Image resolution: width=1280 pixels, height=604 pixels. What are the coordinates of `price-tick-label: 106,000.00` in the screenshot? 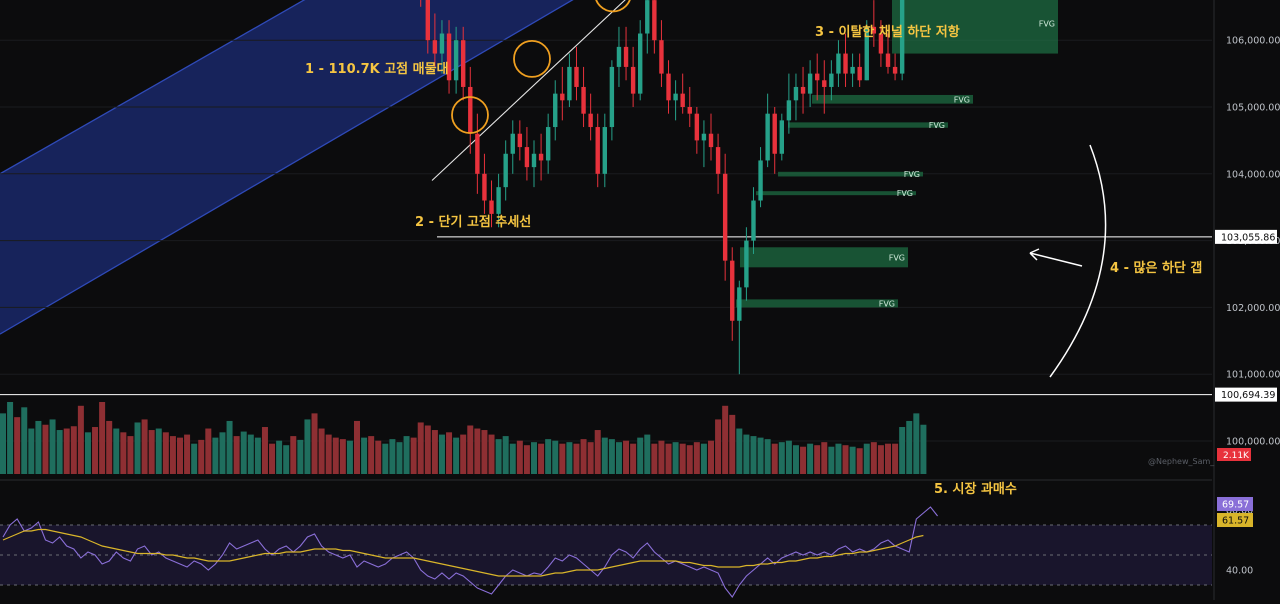 It's located at (1253, 41).